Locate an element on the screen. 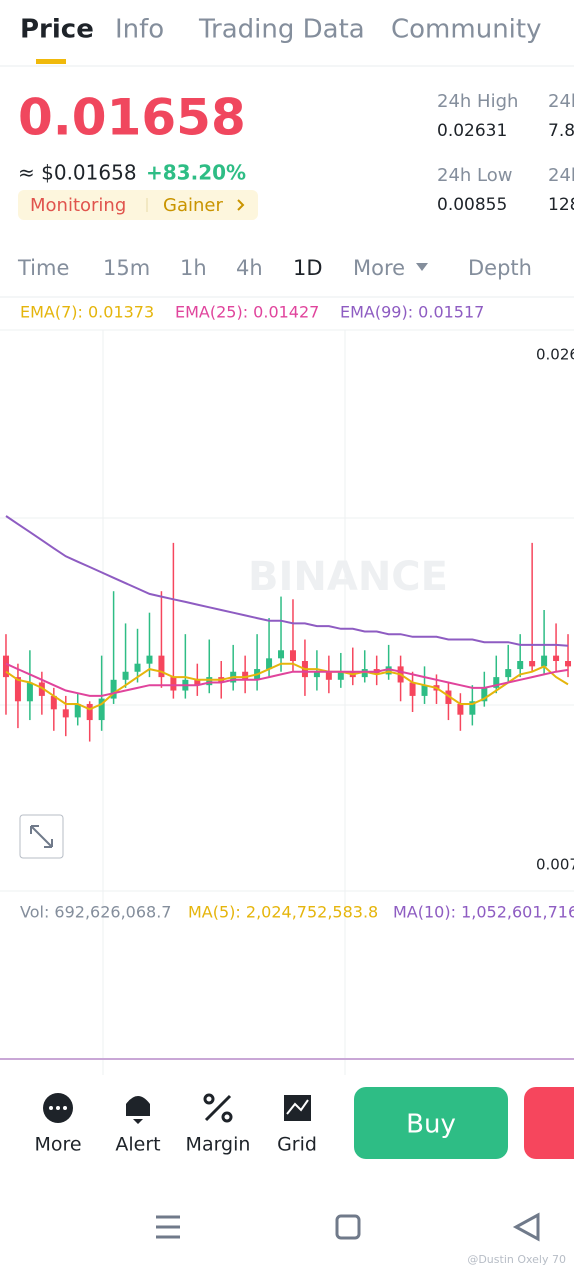 The image size is (574, 1275). volume-ma: MA(5): 2,024,752,583.8 is located at coordinates (283, 912).